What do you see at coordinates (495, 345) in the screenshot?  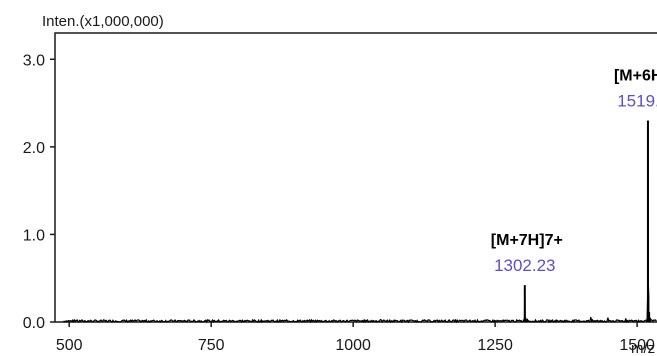 I see `x-tick-label: 1250` at bounding box center [495, 345].